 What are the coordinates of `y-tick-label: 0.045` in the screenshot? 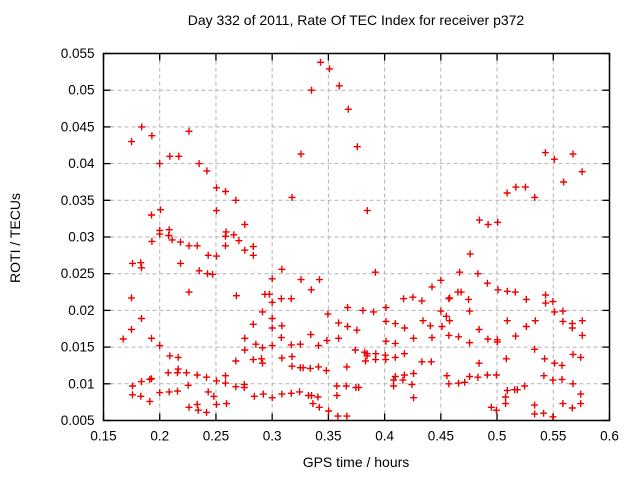 It's located at (78, 126).